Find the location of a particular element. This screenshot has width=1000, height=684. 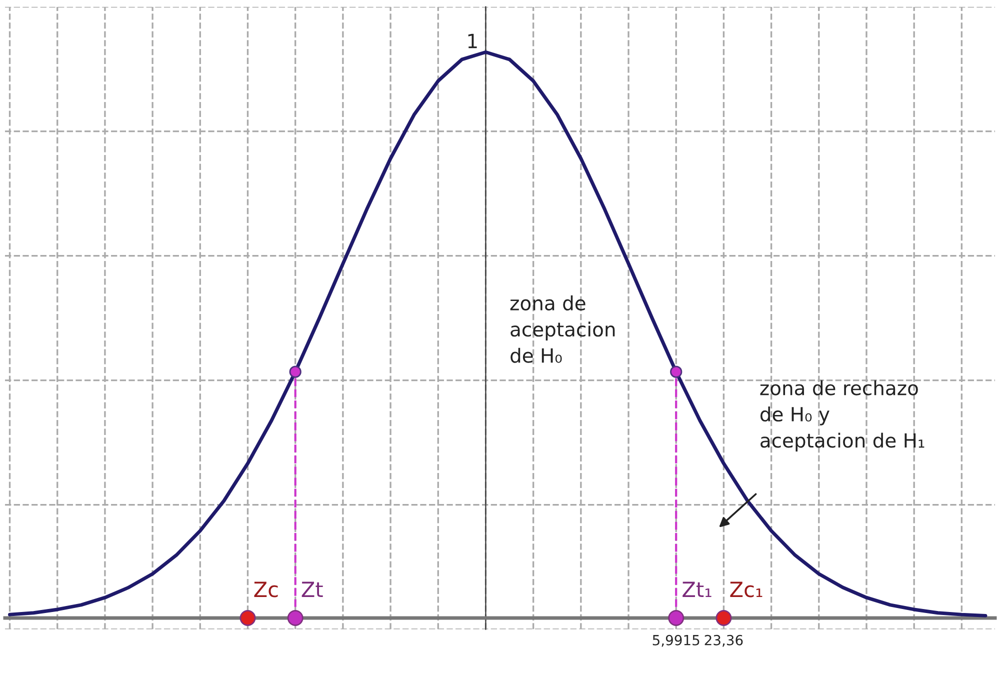

series-label: Zc₁ is located at coordinates (746, 590).